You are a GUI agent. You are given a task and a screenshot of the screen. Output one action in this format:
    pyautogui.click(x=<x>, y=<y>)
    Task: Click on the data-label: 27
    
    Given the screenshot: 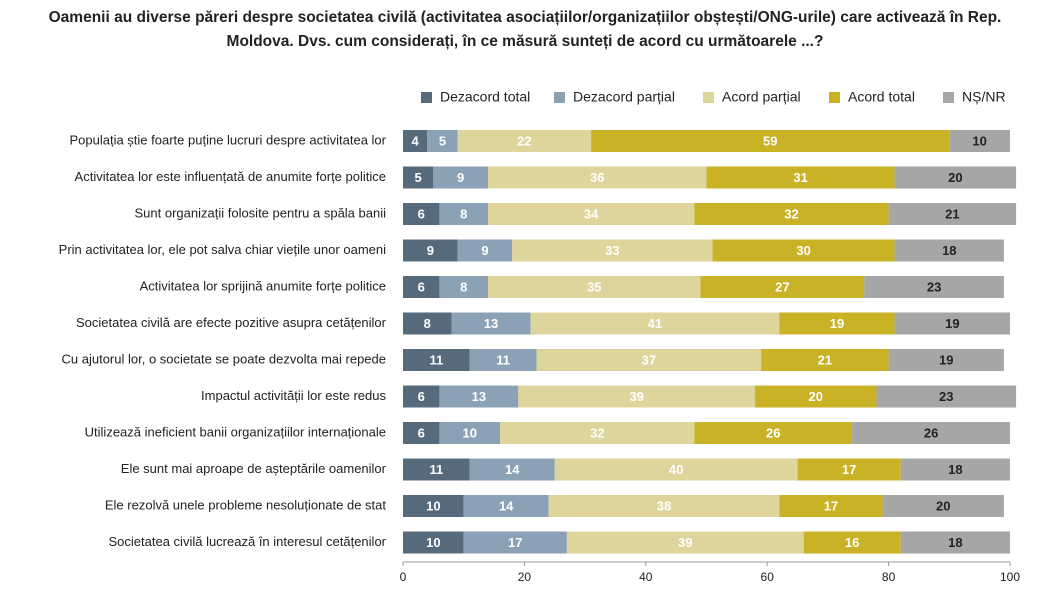 What is the action you would take?
    pyautogui.click(x=782, y=286)
    